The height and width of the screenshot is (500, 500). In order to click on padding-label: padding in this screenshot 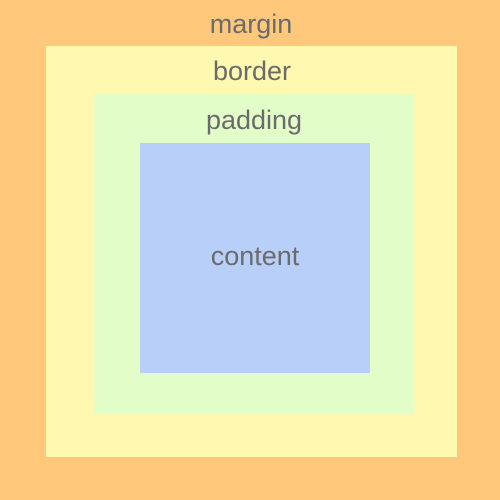, I will do `click(254, 120)`.